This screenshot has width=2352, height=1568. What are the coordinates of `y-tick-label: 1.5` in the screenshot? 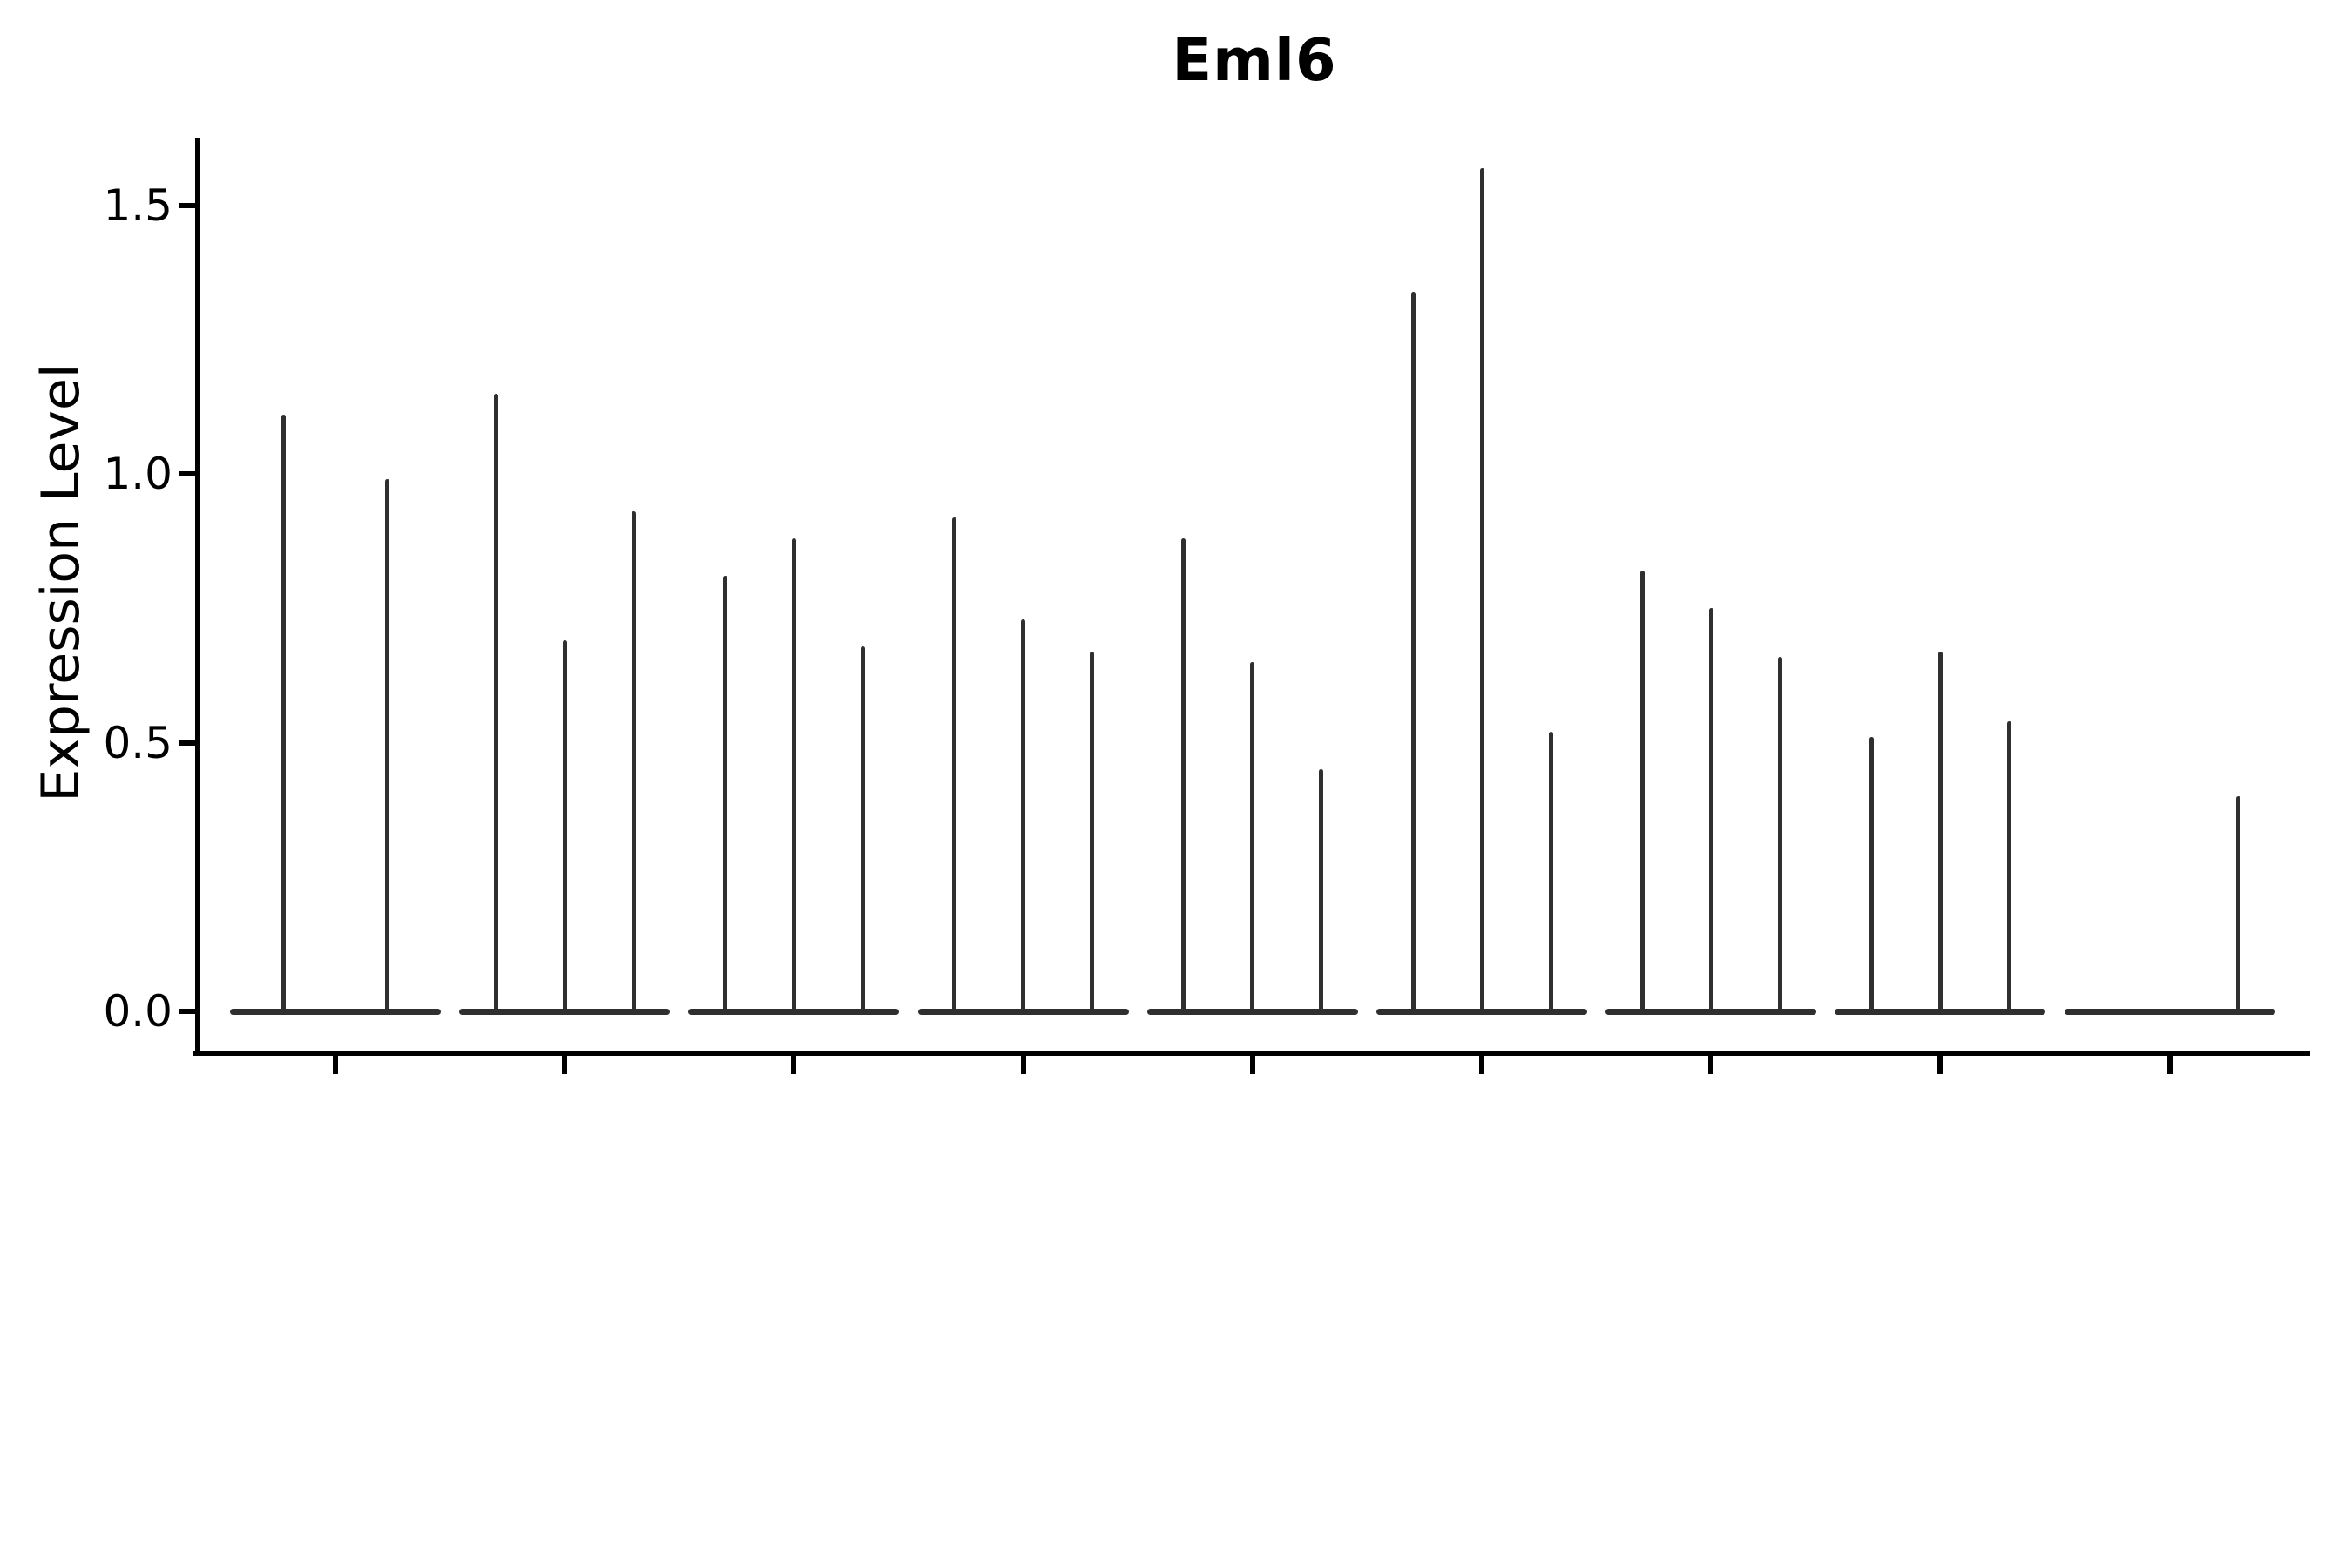 It's located at (137, 205).